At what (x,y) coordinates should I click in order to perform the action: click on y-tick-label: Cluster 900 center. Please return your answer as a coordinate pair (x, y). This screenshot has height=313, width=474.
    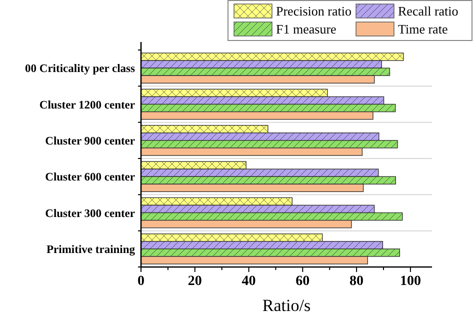
    Looking at the image, I should click on (90, 141).